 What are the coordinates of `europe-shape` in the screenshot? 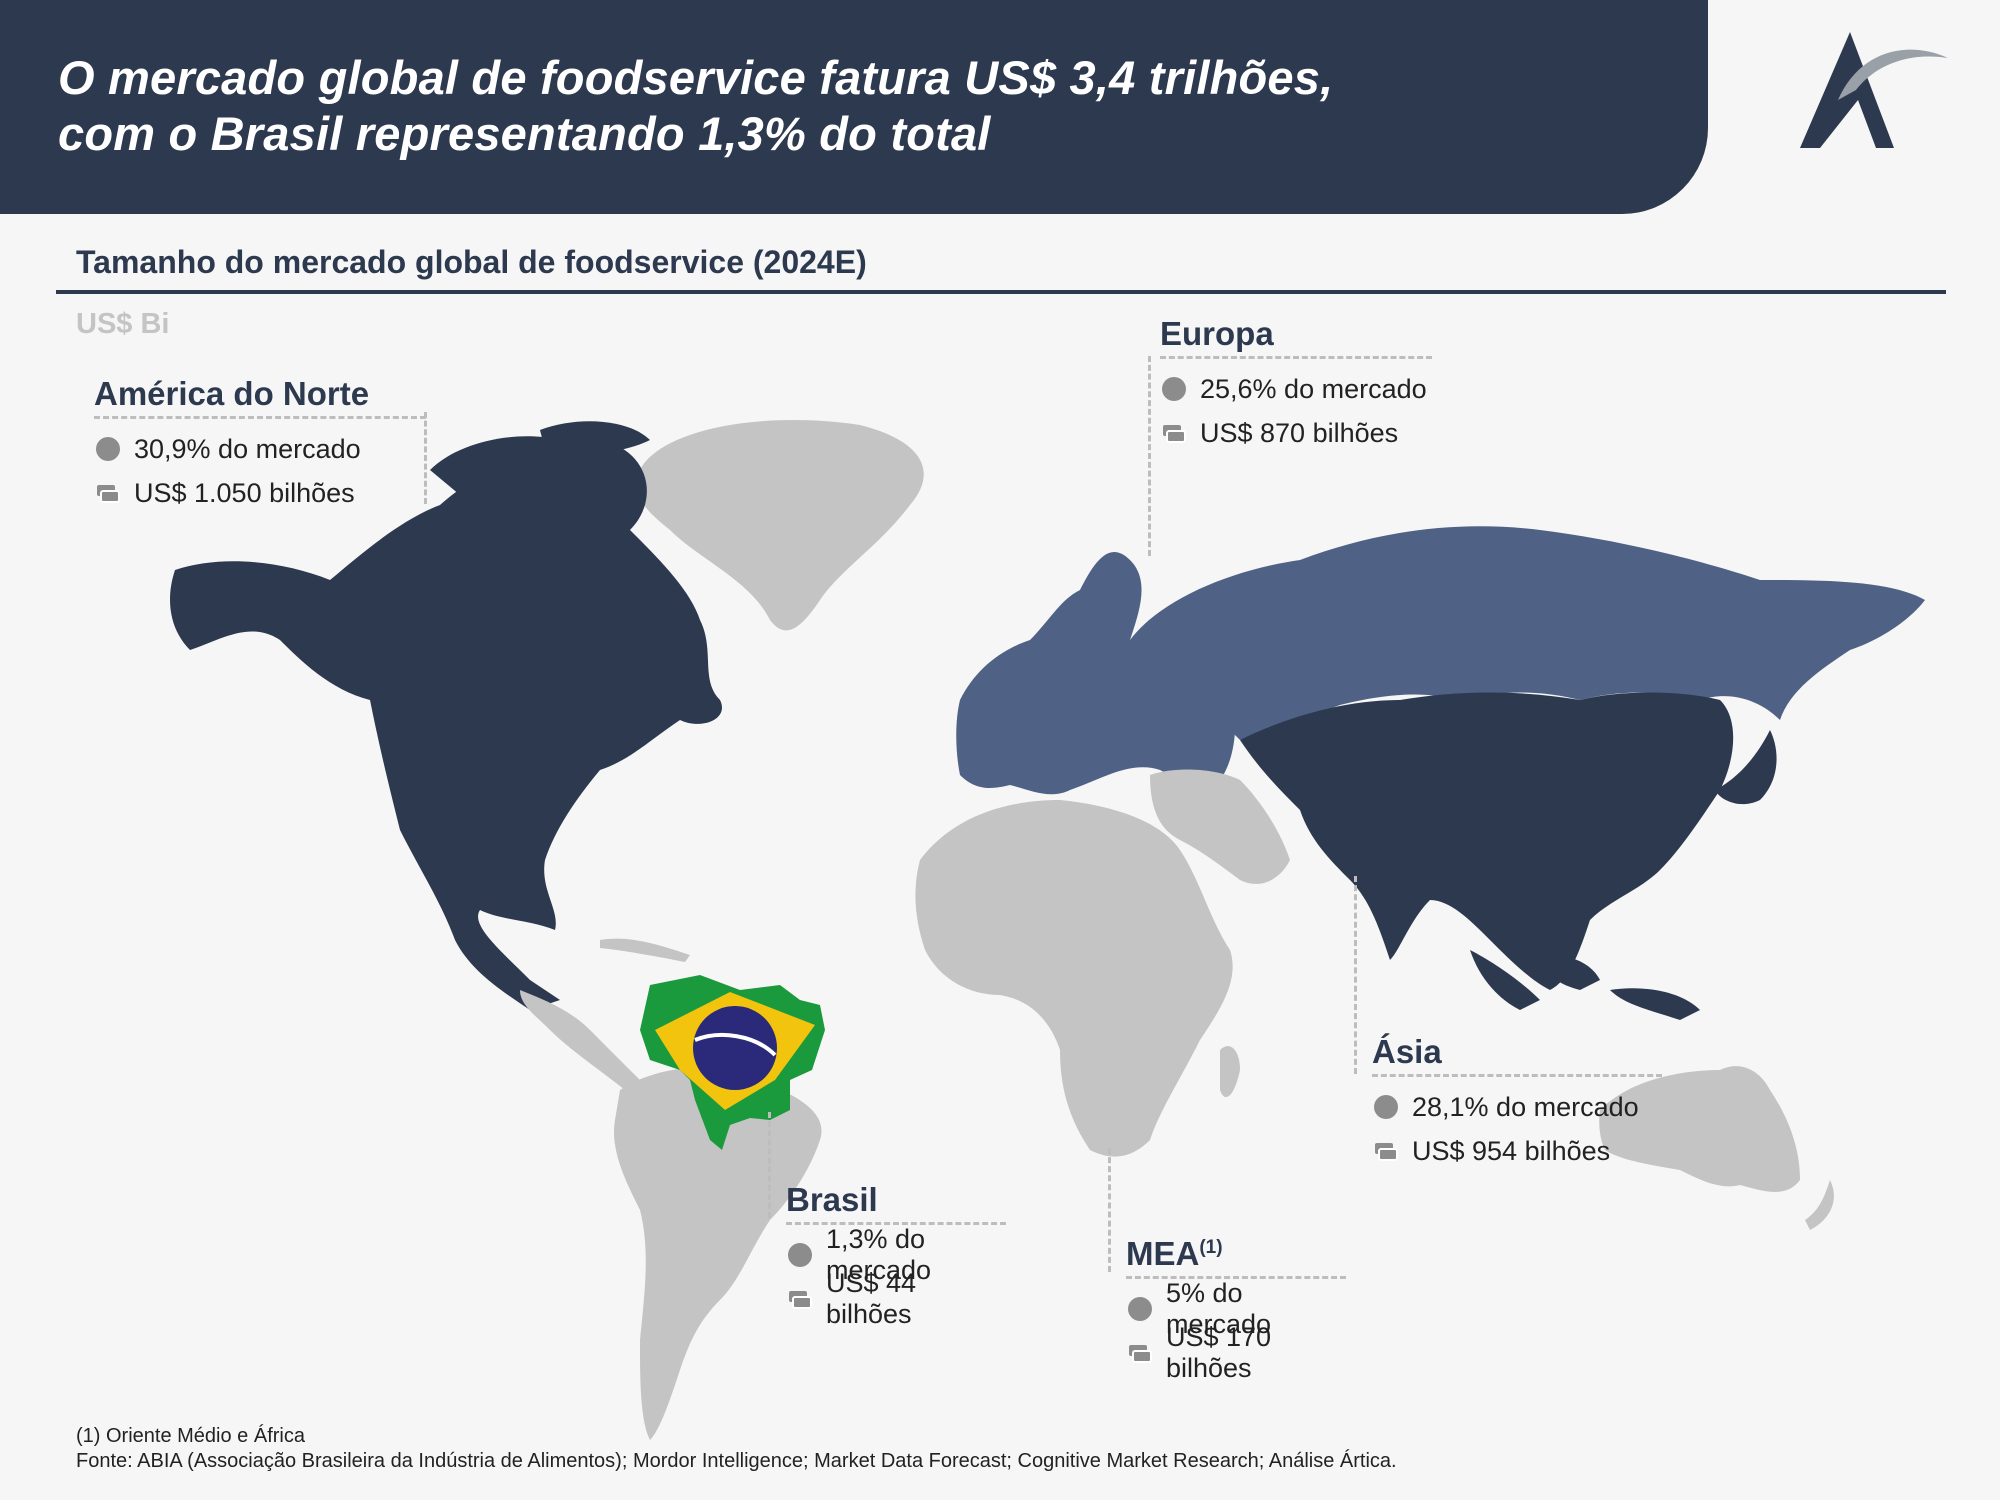 It's located at (1096, 673).